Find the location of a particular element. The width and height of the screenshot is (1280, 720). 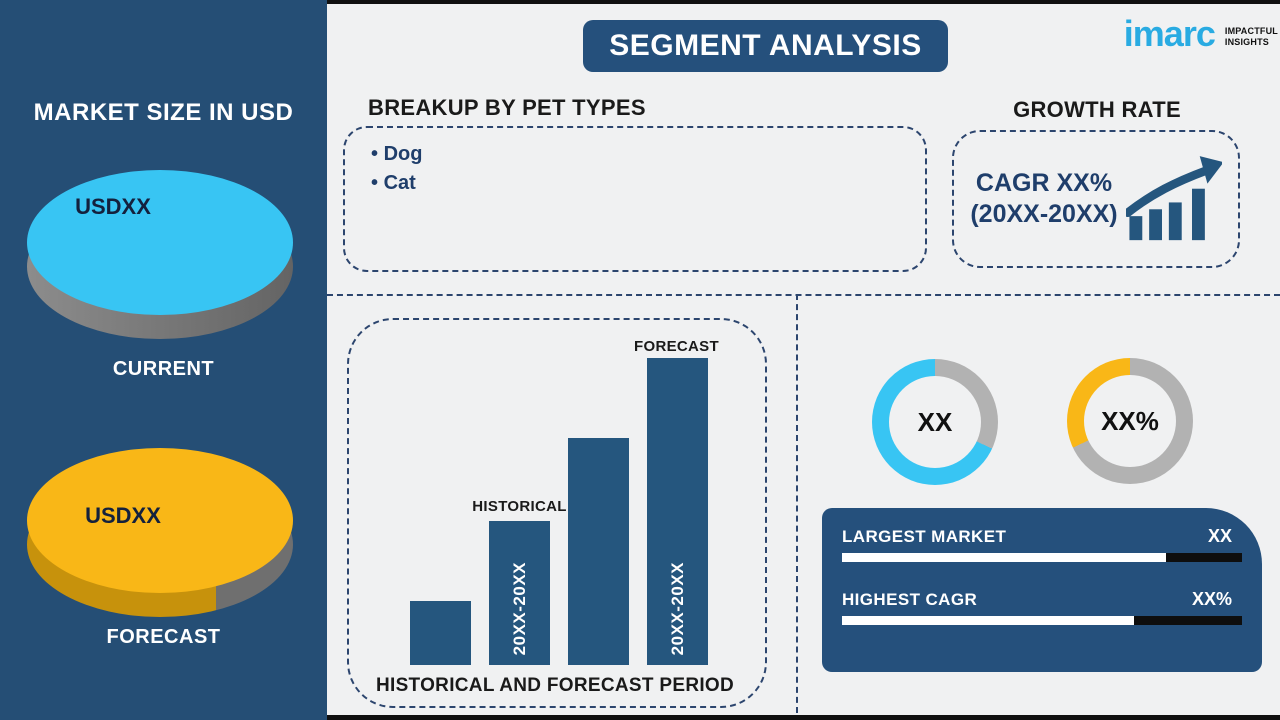

vertical-divider is located at coordinates (797, 503).